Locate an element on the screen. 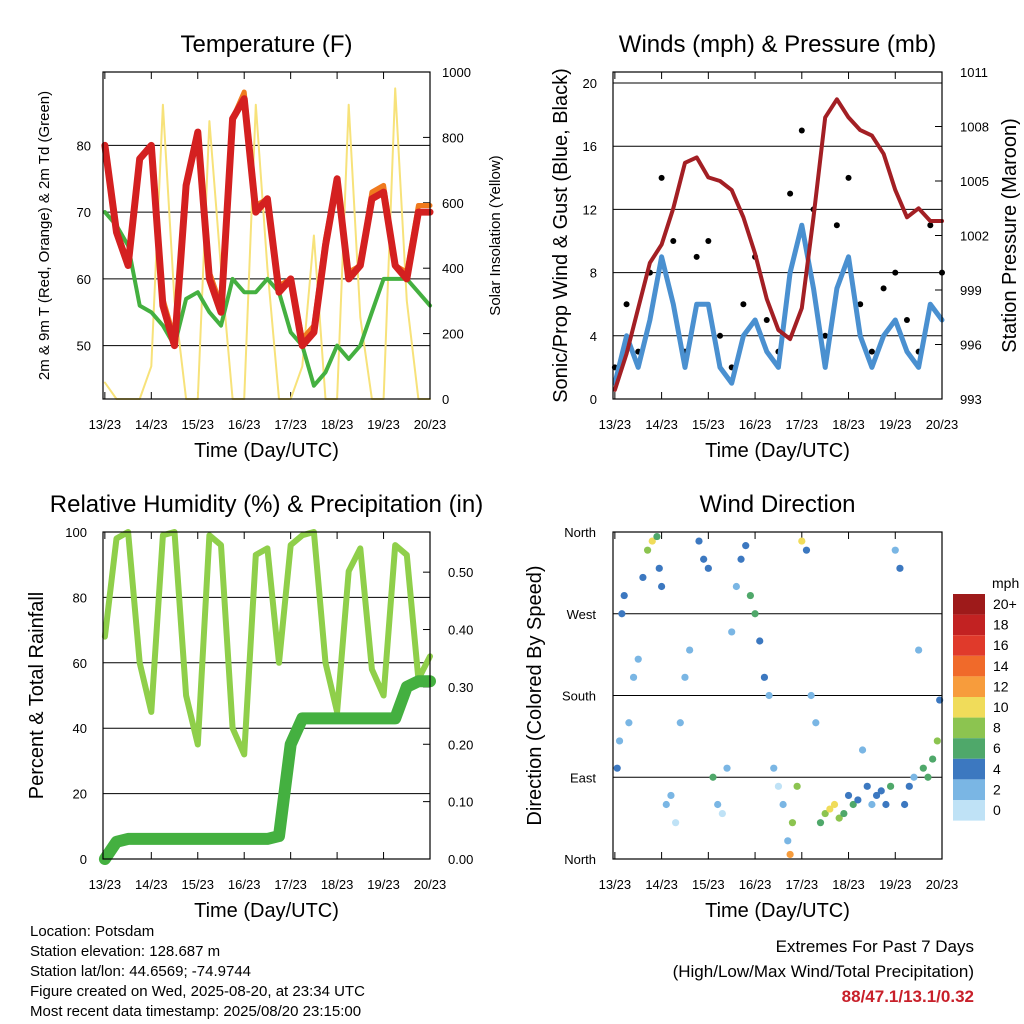  y-tick-label: 8 is located at coordinates (593, 273).